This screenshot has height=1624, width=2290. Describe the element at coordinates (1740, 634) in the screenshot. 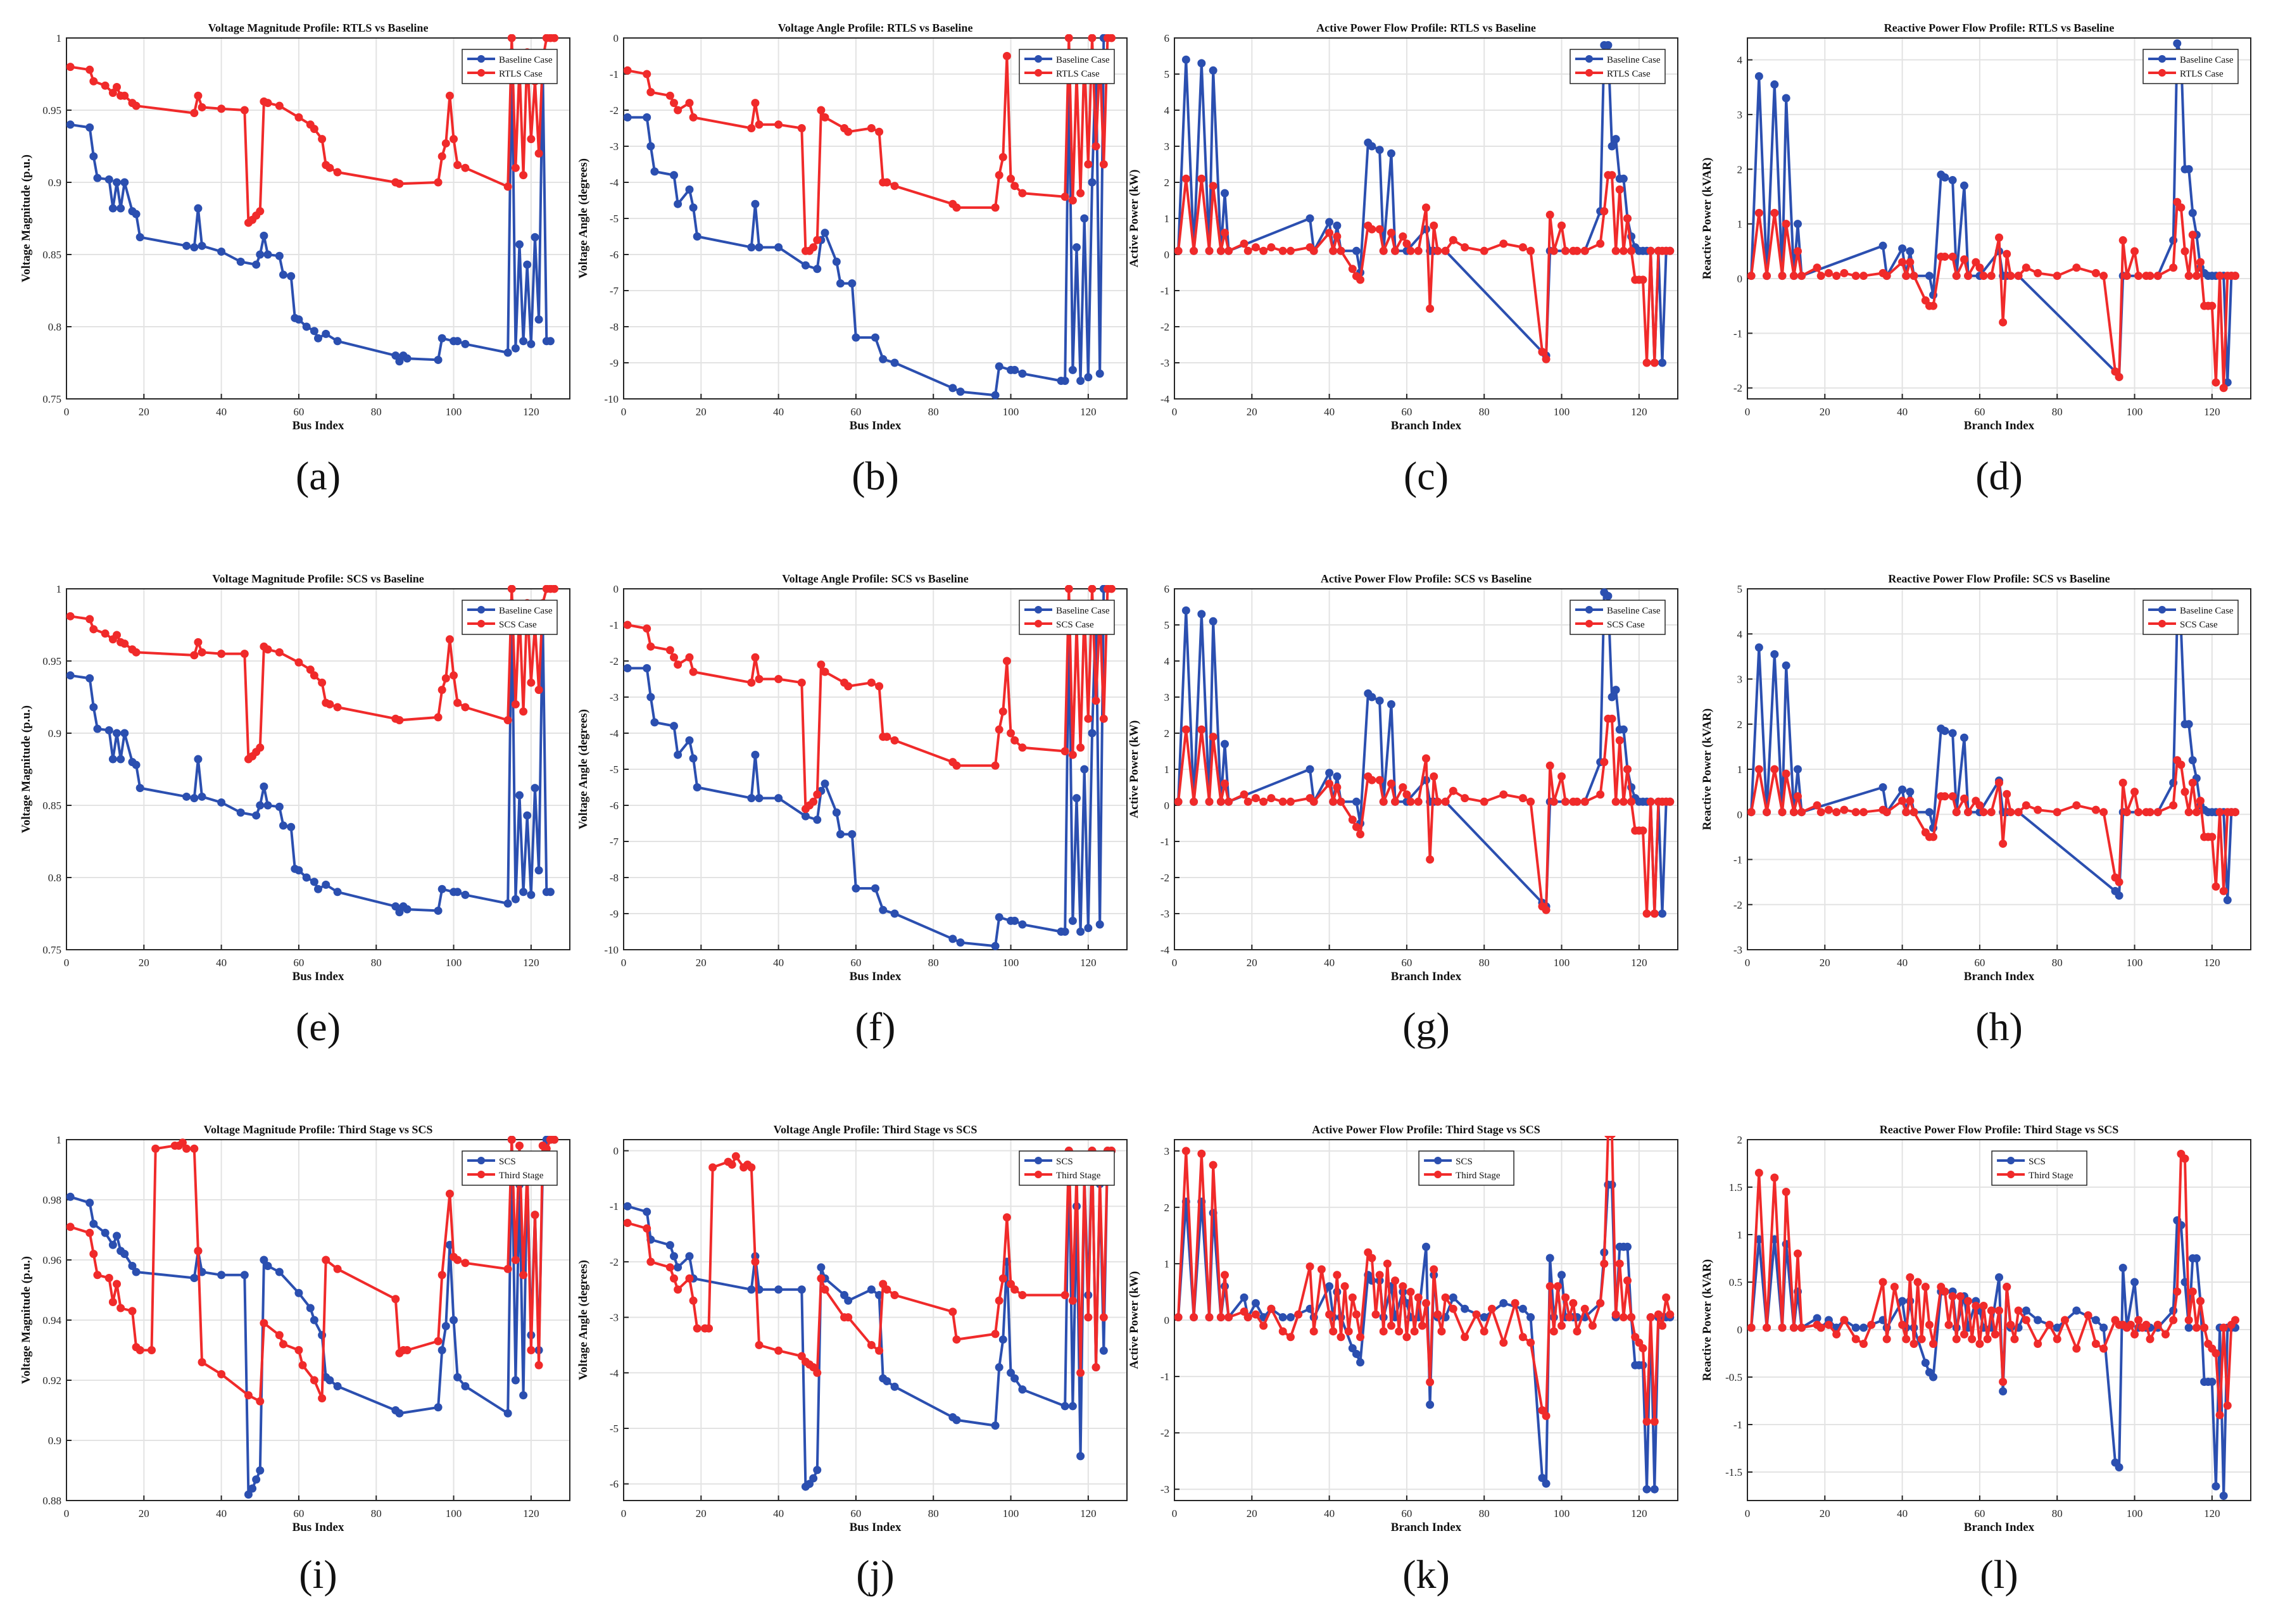

I see `y-tick-label: 4` at that location.